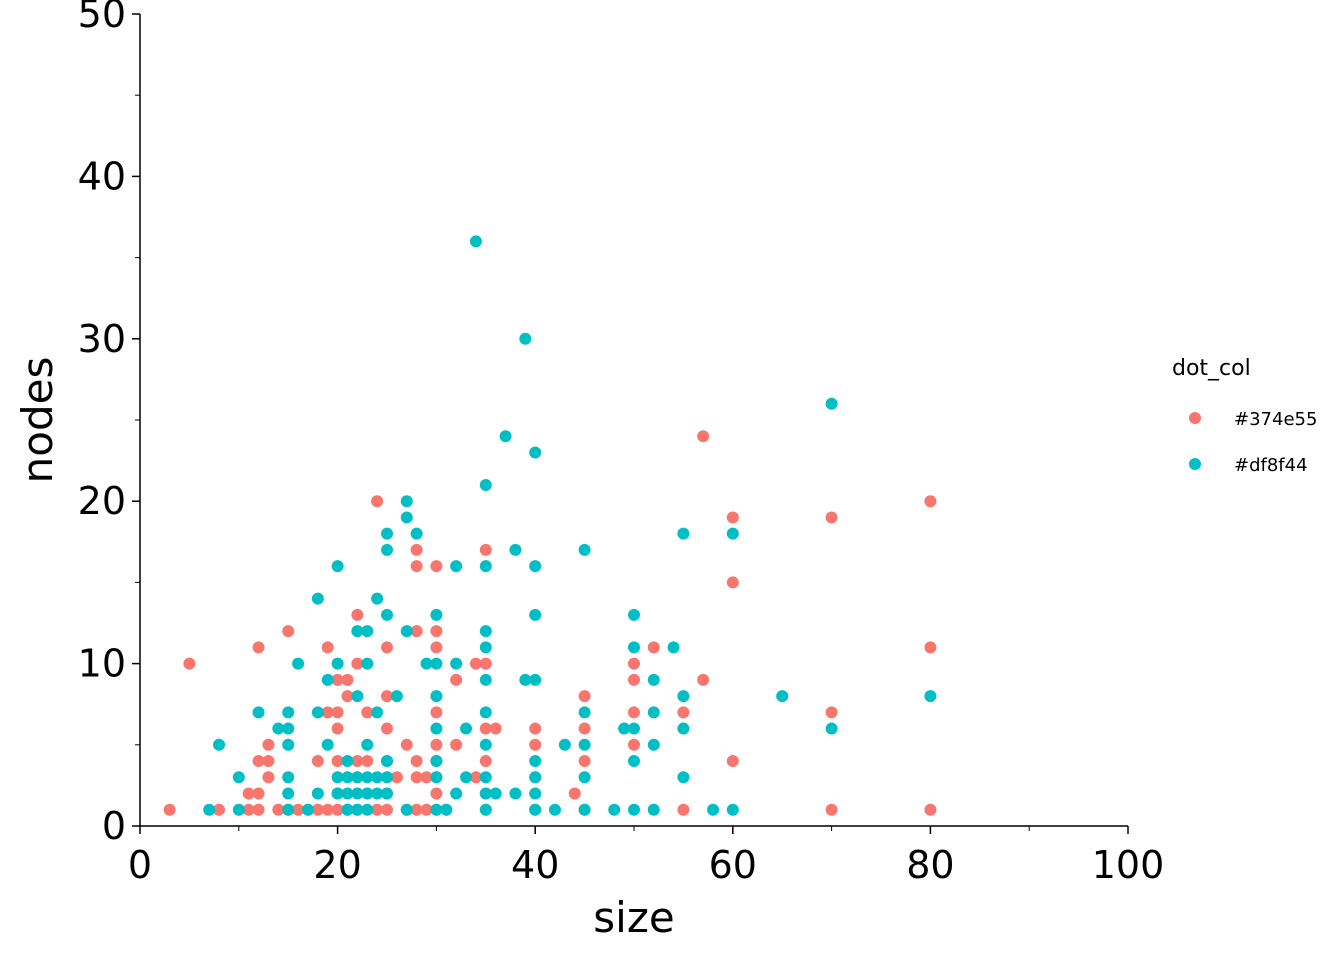  I want to click on x-axis-title: size, so click(633, 917).